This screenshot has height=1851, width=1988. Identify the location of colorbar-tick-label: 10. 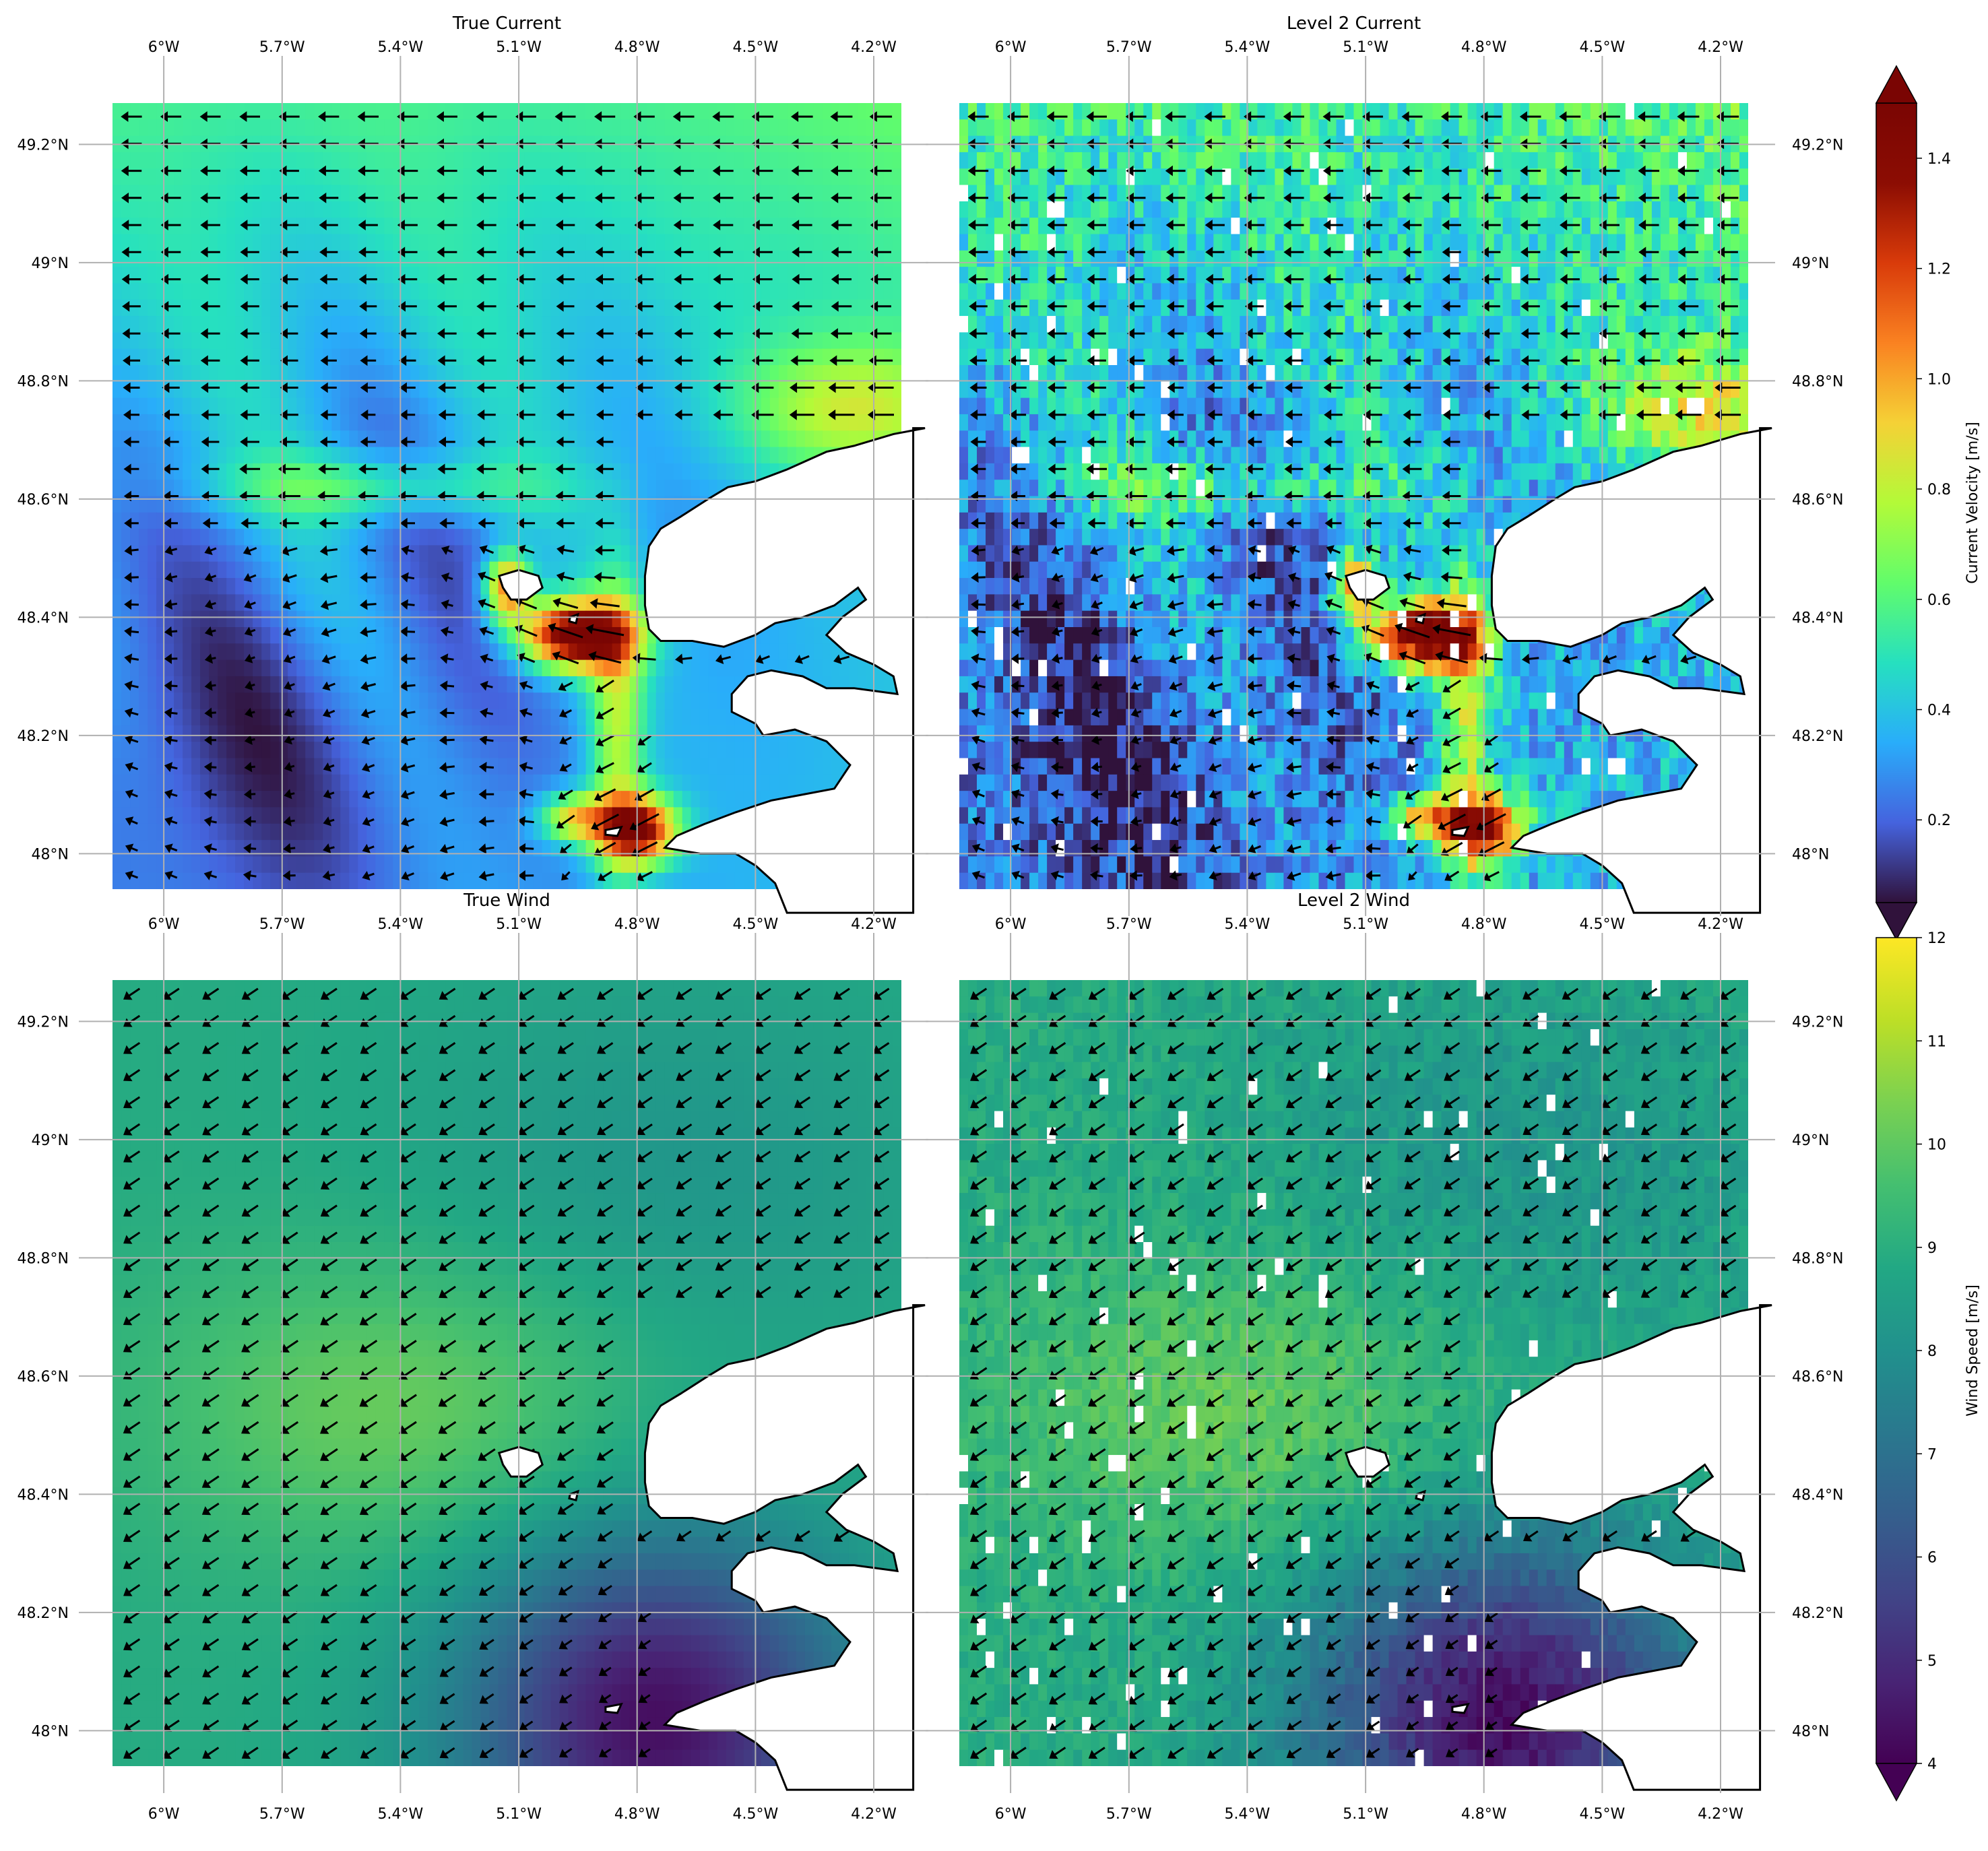
(1937, 1145).